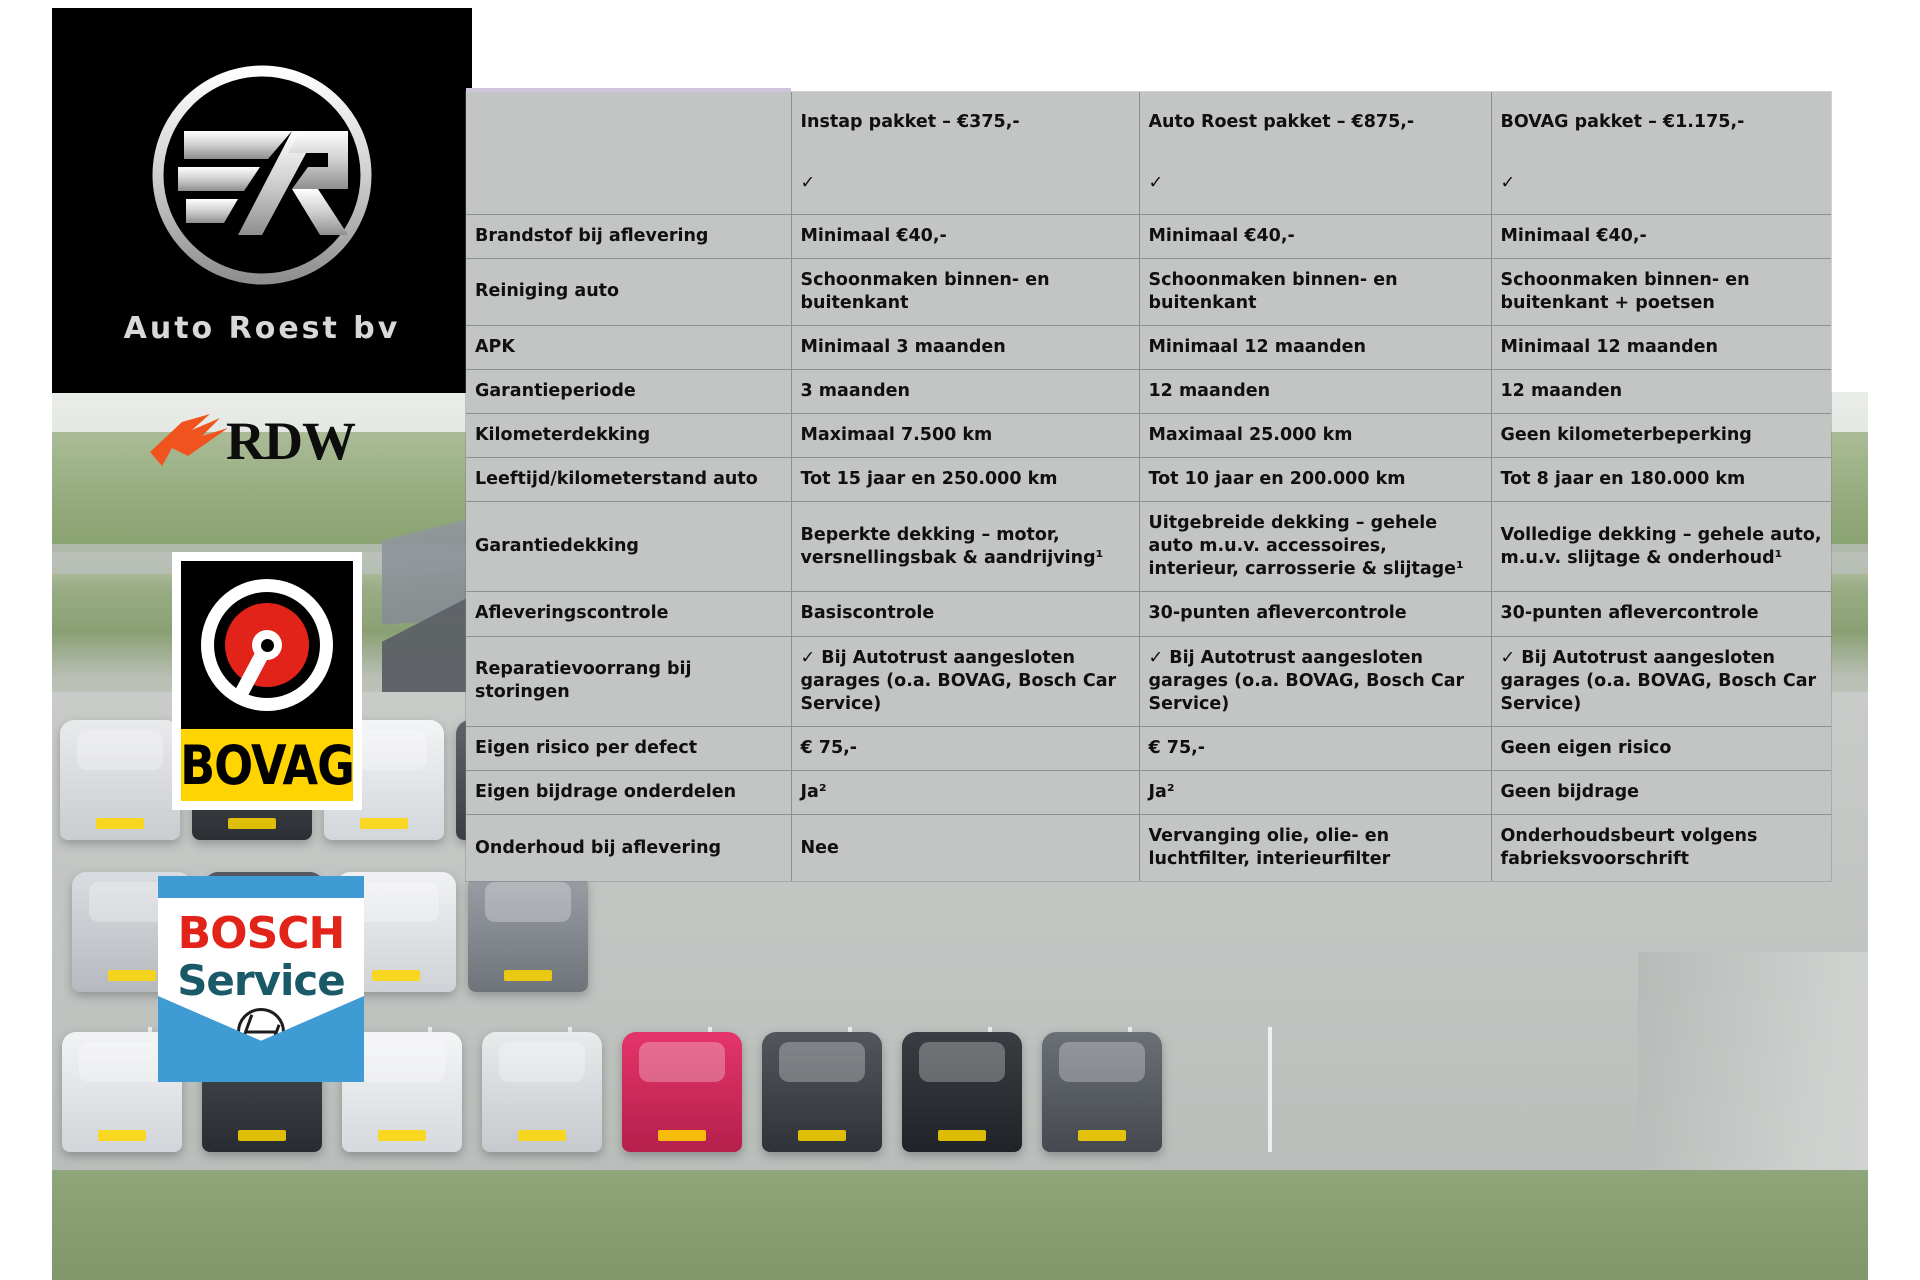 This screenshot has height=1280, width=1920. I want to click on bosch-service-wordmark: Service, so click(261, 980).